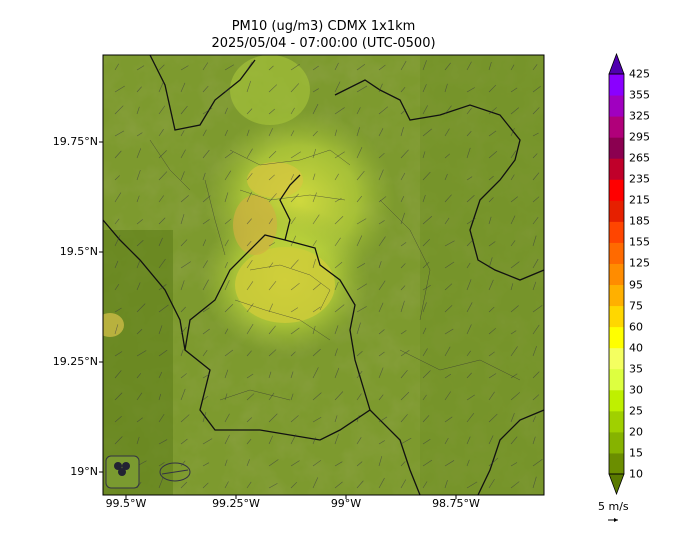 The height and width of the screenshot is (550, 700). I want to click on colorbar-tick-label: 10, so click(636, 474).